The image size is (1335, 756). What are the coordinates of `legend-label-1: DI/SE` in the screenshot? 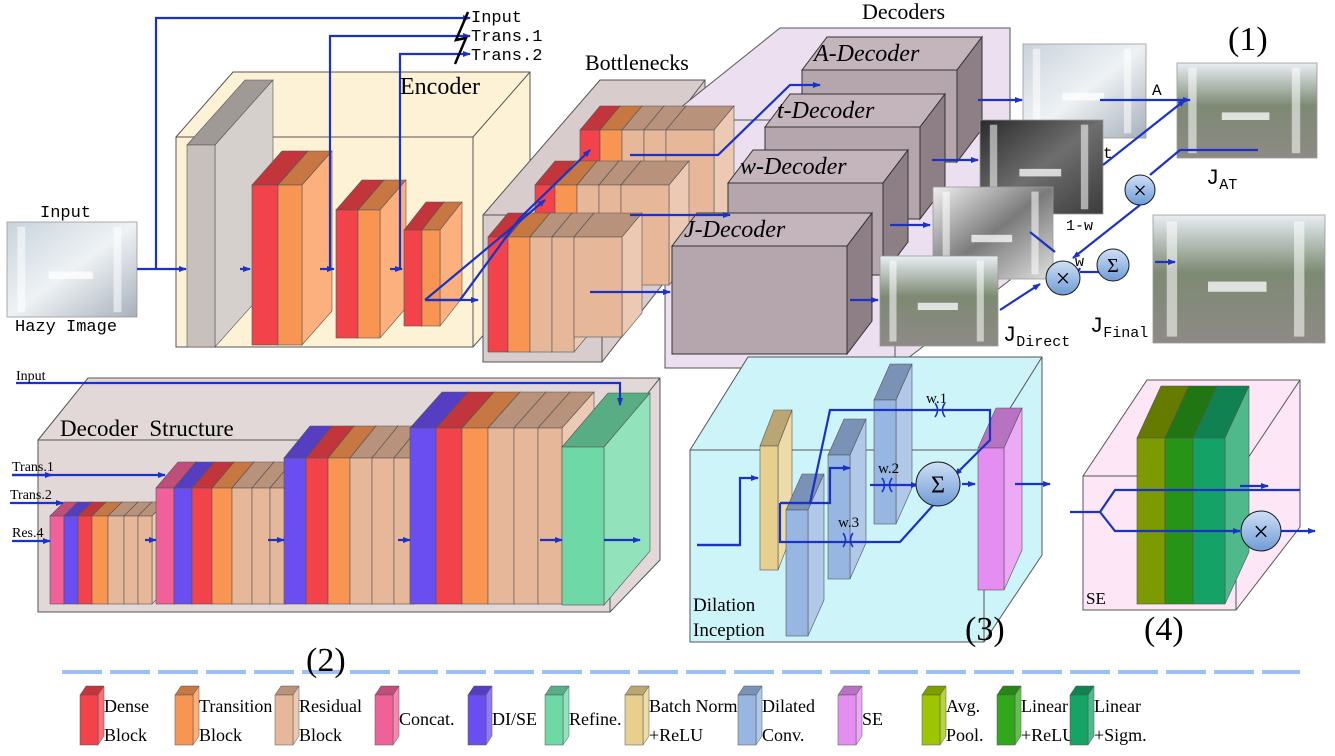 It's located at (514, 719).